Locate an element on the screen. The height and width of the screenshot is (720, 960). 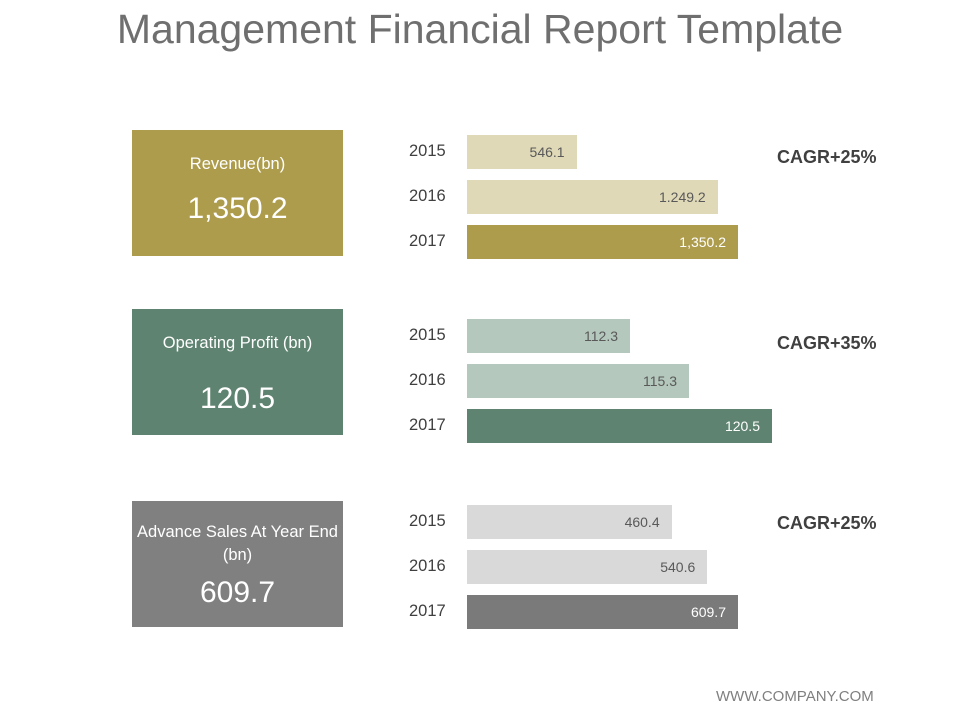
revenue-year-label-2017: 2017 is located at coordinates (427, 241).